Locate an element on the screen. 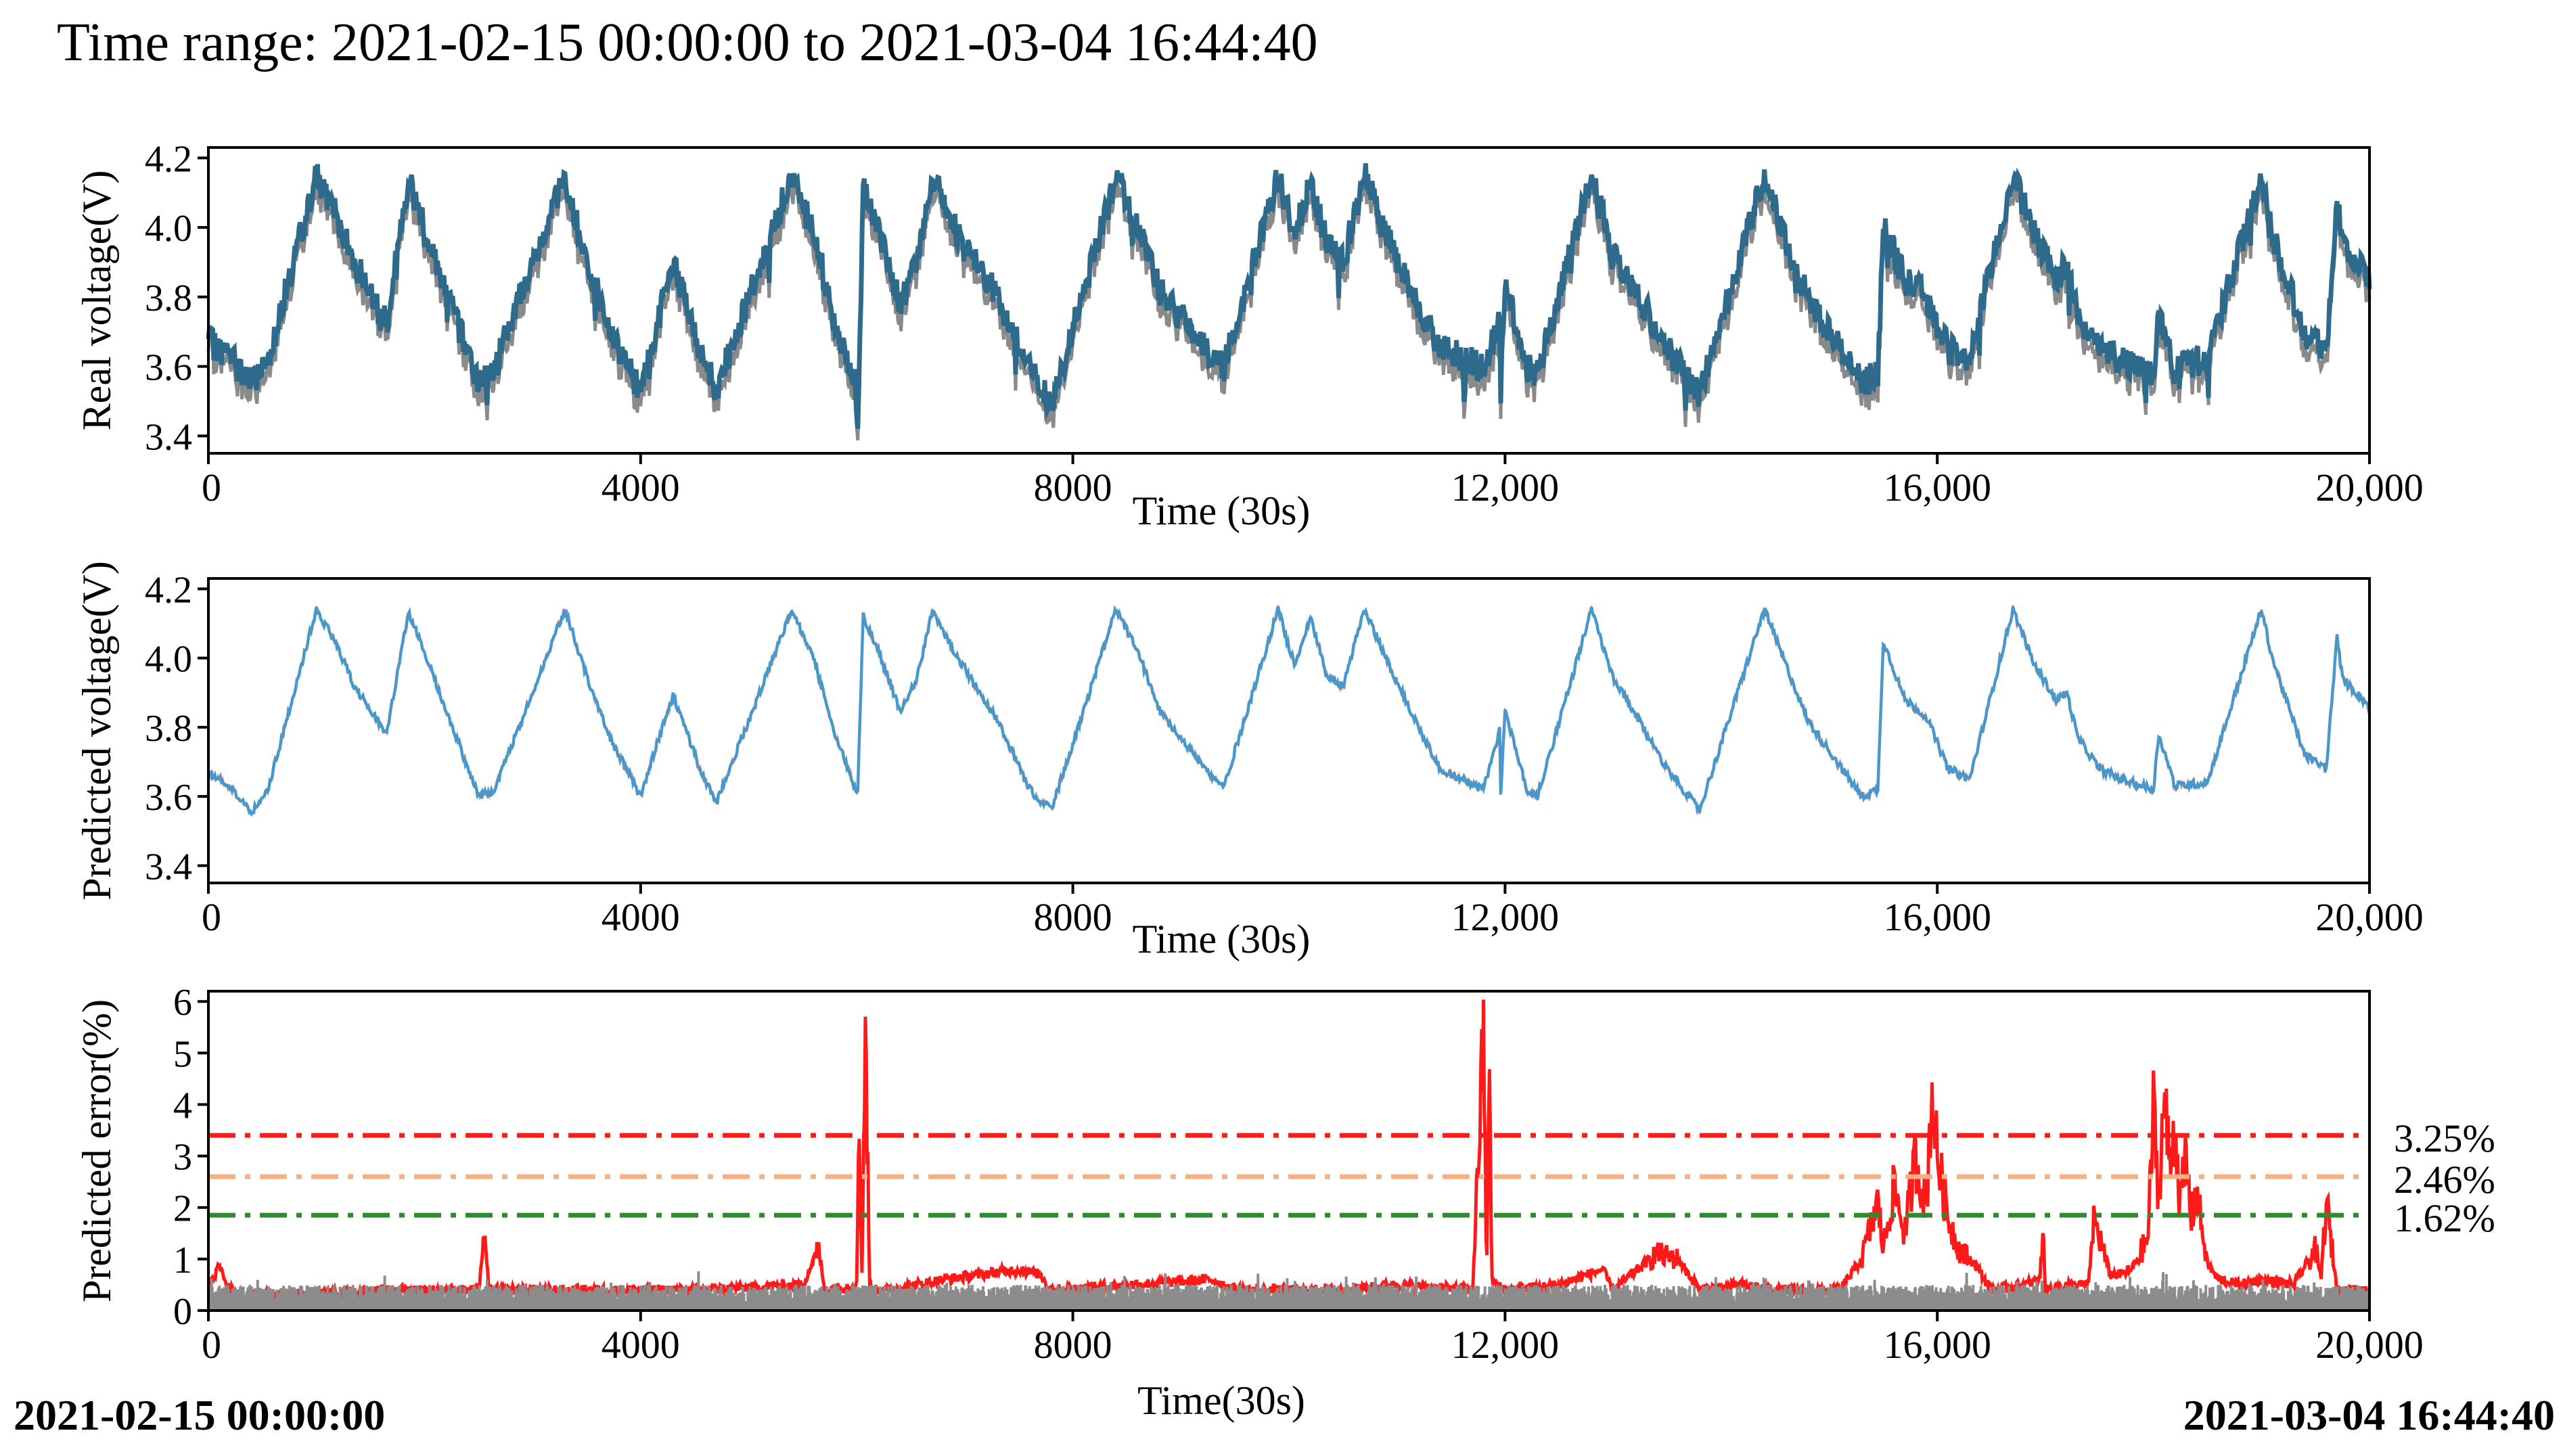  plot-area is located at coordinates (1289, 710).